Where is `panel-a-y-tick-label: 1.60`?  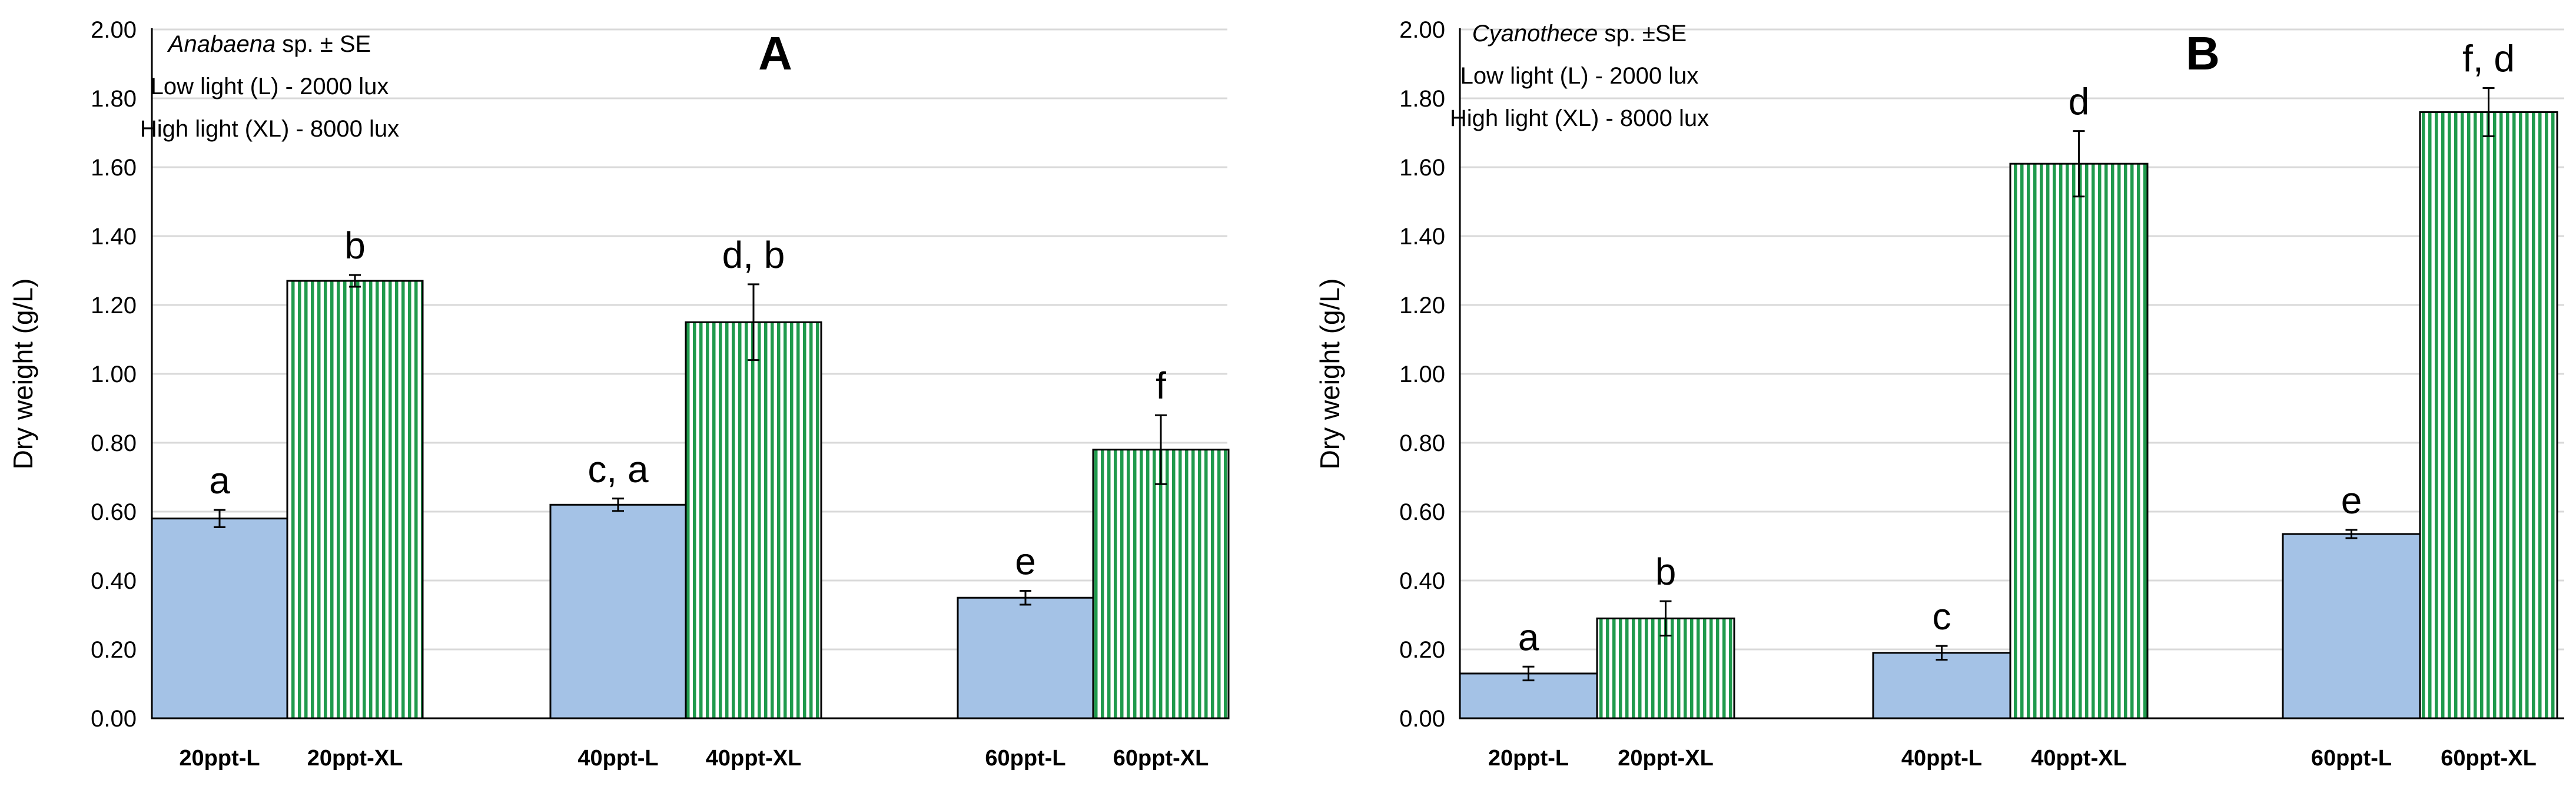
panel-a-y-tick-label: 1.60 is located at coordinates (114, 168).